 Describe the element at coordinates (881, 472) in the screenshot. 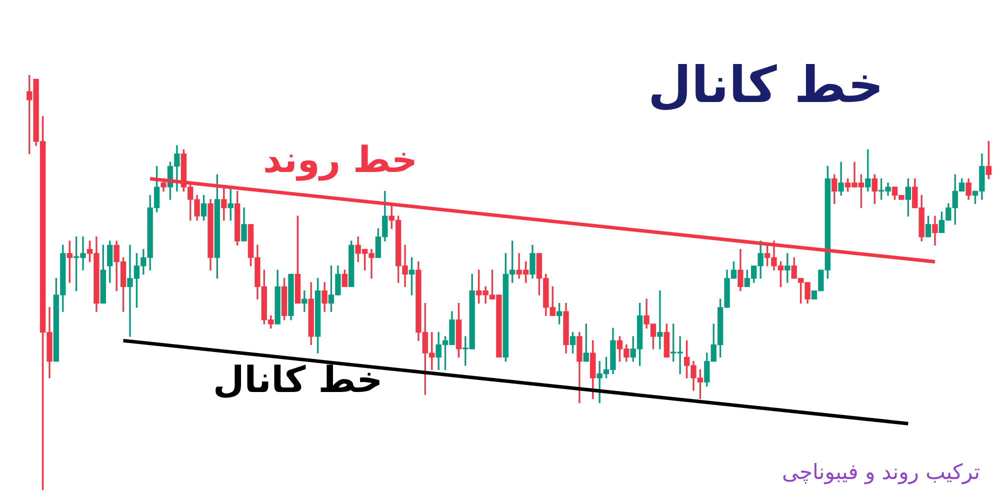

I see `annotation: ترکیب روند و فیبوناچی` at that location.